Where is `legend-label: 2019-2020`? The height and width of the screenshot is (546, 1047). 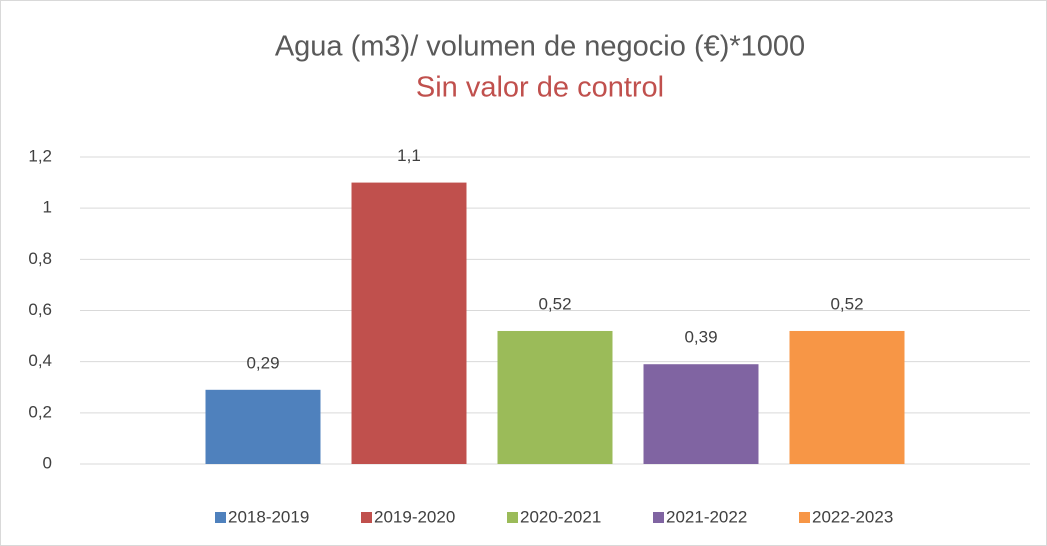 legend-label: 2019-2020 is located at coordinates (414, 516).